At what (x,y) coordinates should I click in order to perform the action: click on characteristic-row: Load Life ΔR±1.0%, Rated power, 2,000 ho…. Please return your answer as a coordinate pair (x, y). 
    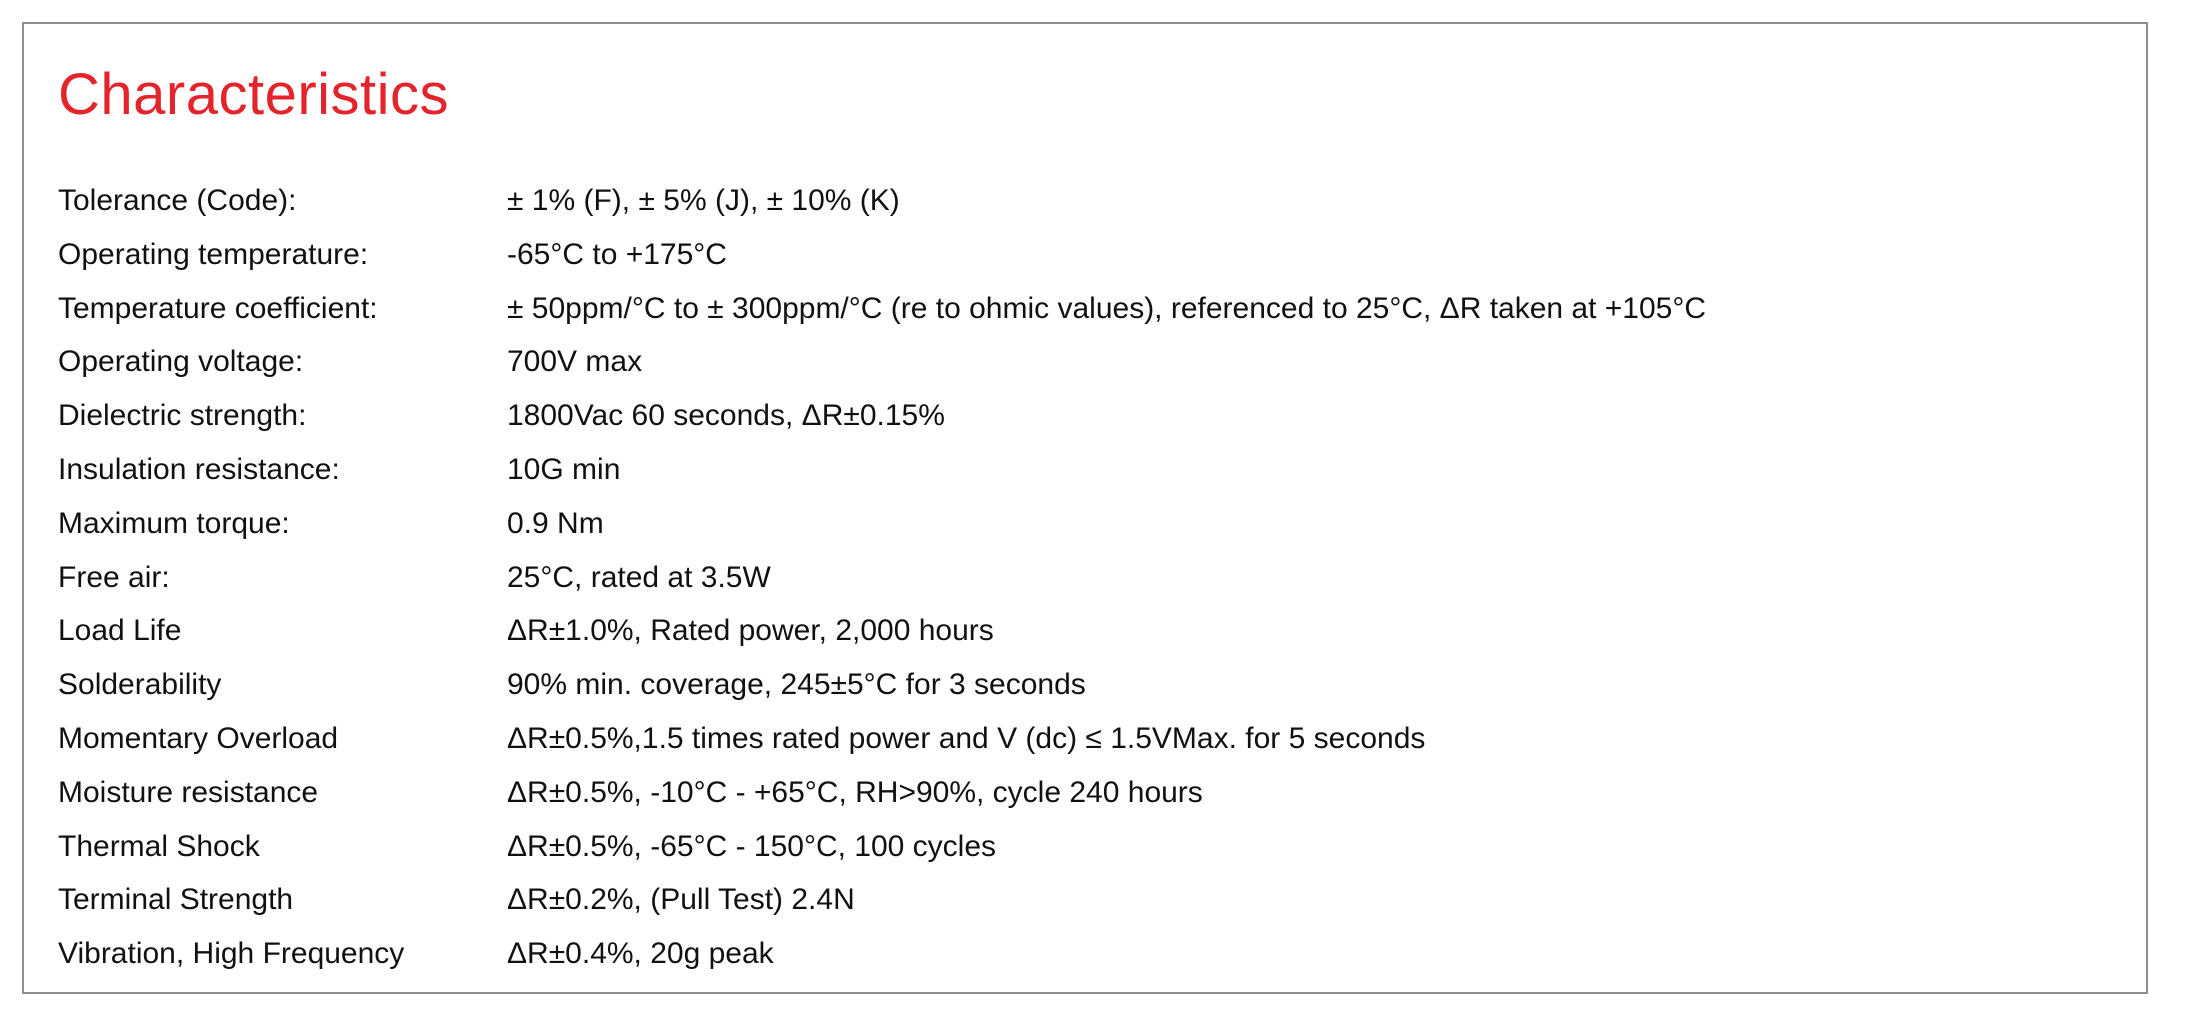
    Looking at the image, I should click on (1088, 639).